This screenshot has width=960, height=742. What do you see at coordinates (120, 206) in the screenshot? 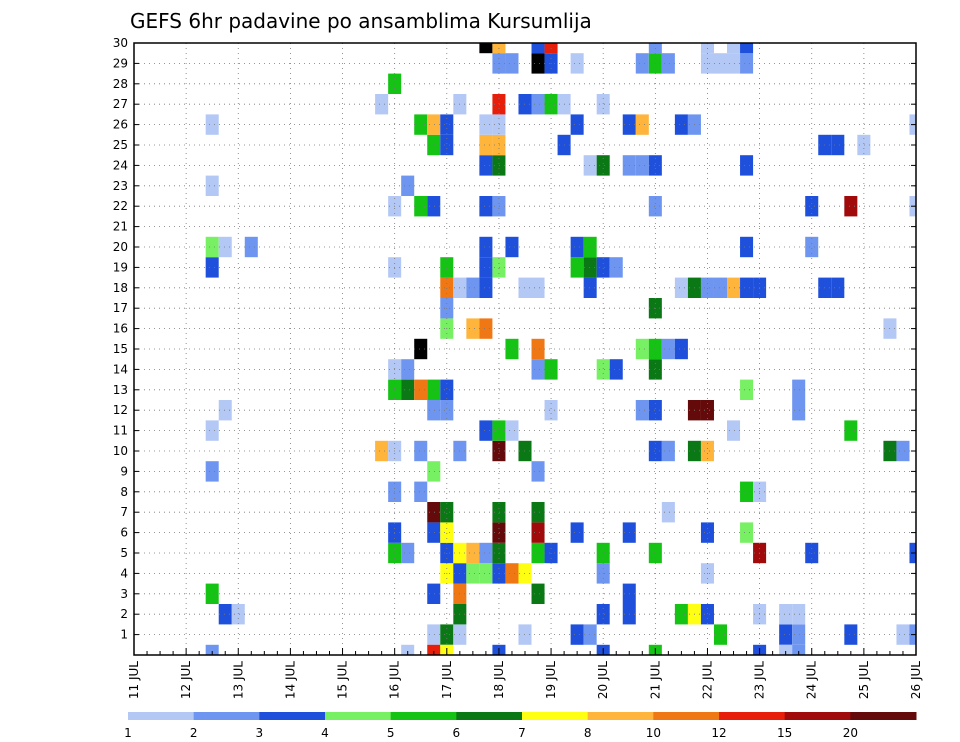
I see `y-tick-label: 22` at bounding box center [120, 206].